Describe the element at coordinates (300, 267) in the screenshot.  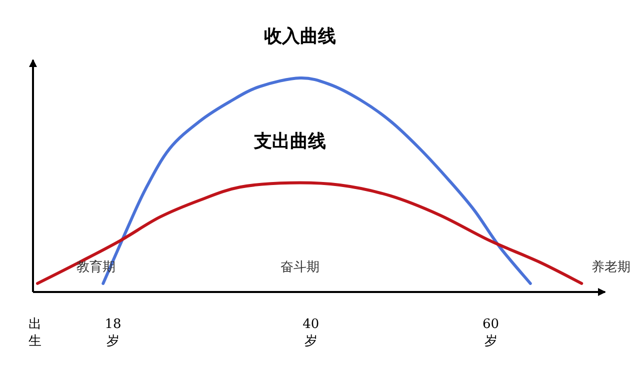
I see `annotation: 奋斗期` at that location.